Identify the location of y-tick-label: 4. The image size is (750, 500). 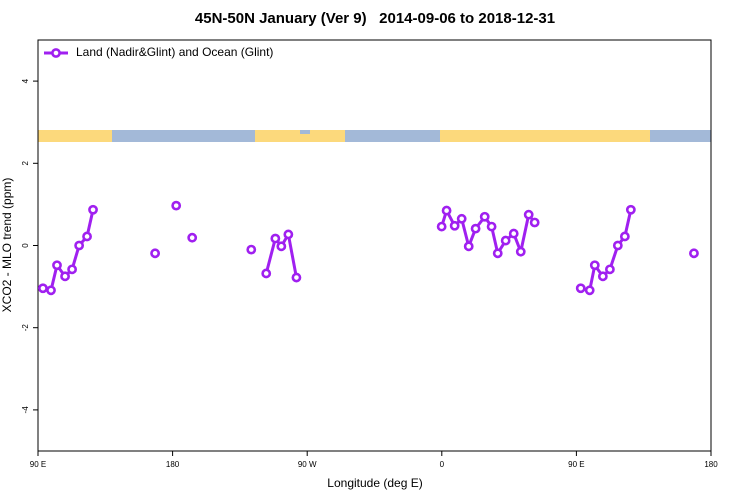
(25, 80).